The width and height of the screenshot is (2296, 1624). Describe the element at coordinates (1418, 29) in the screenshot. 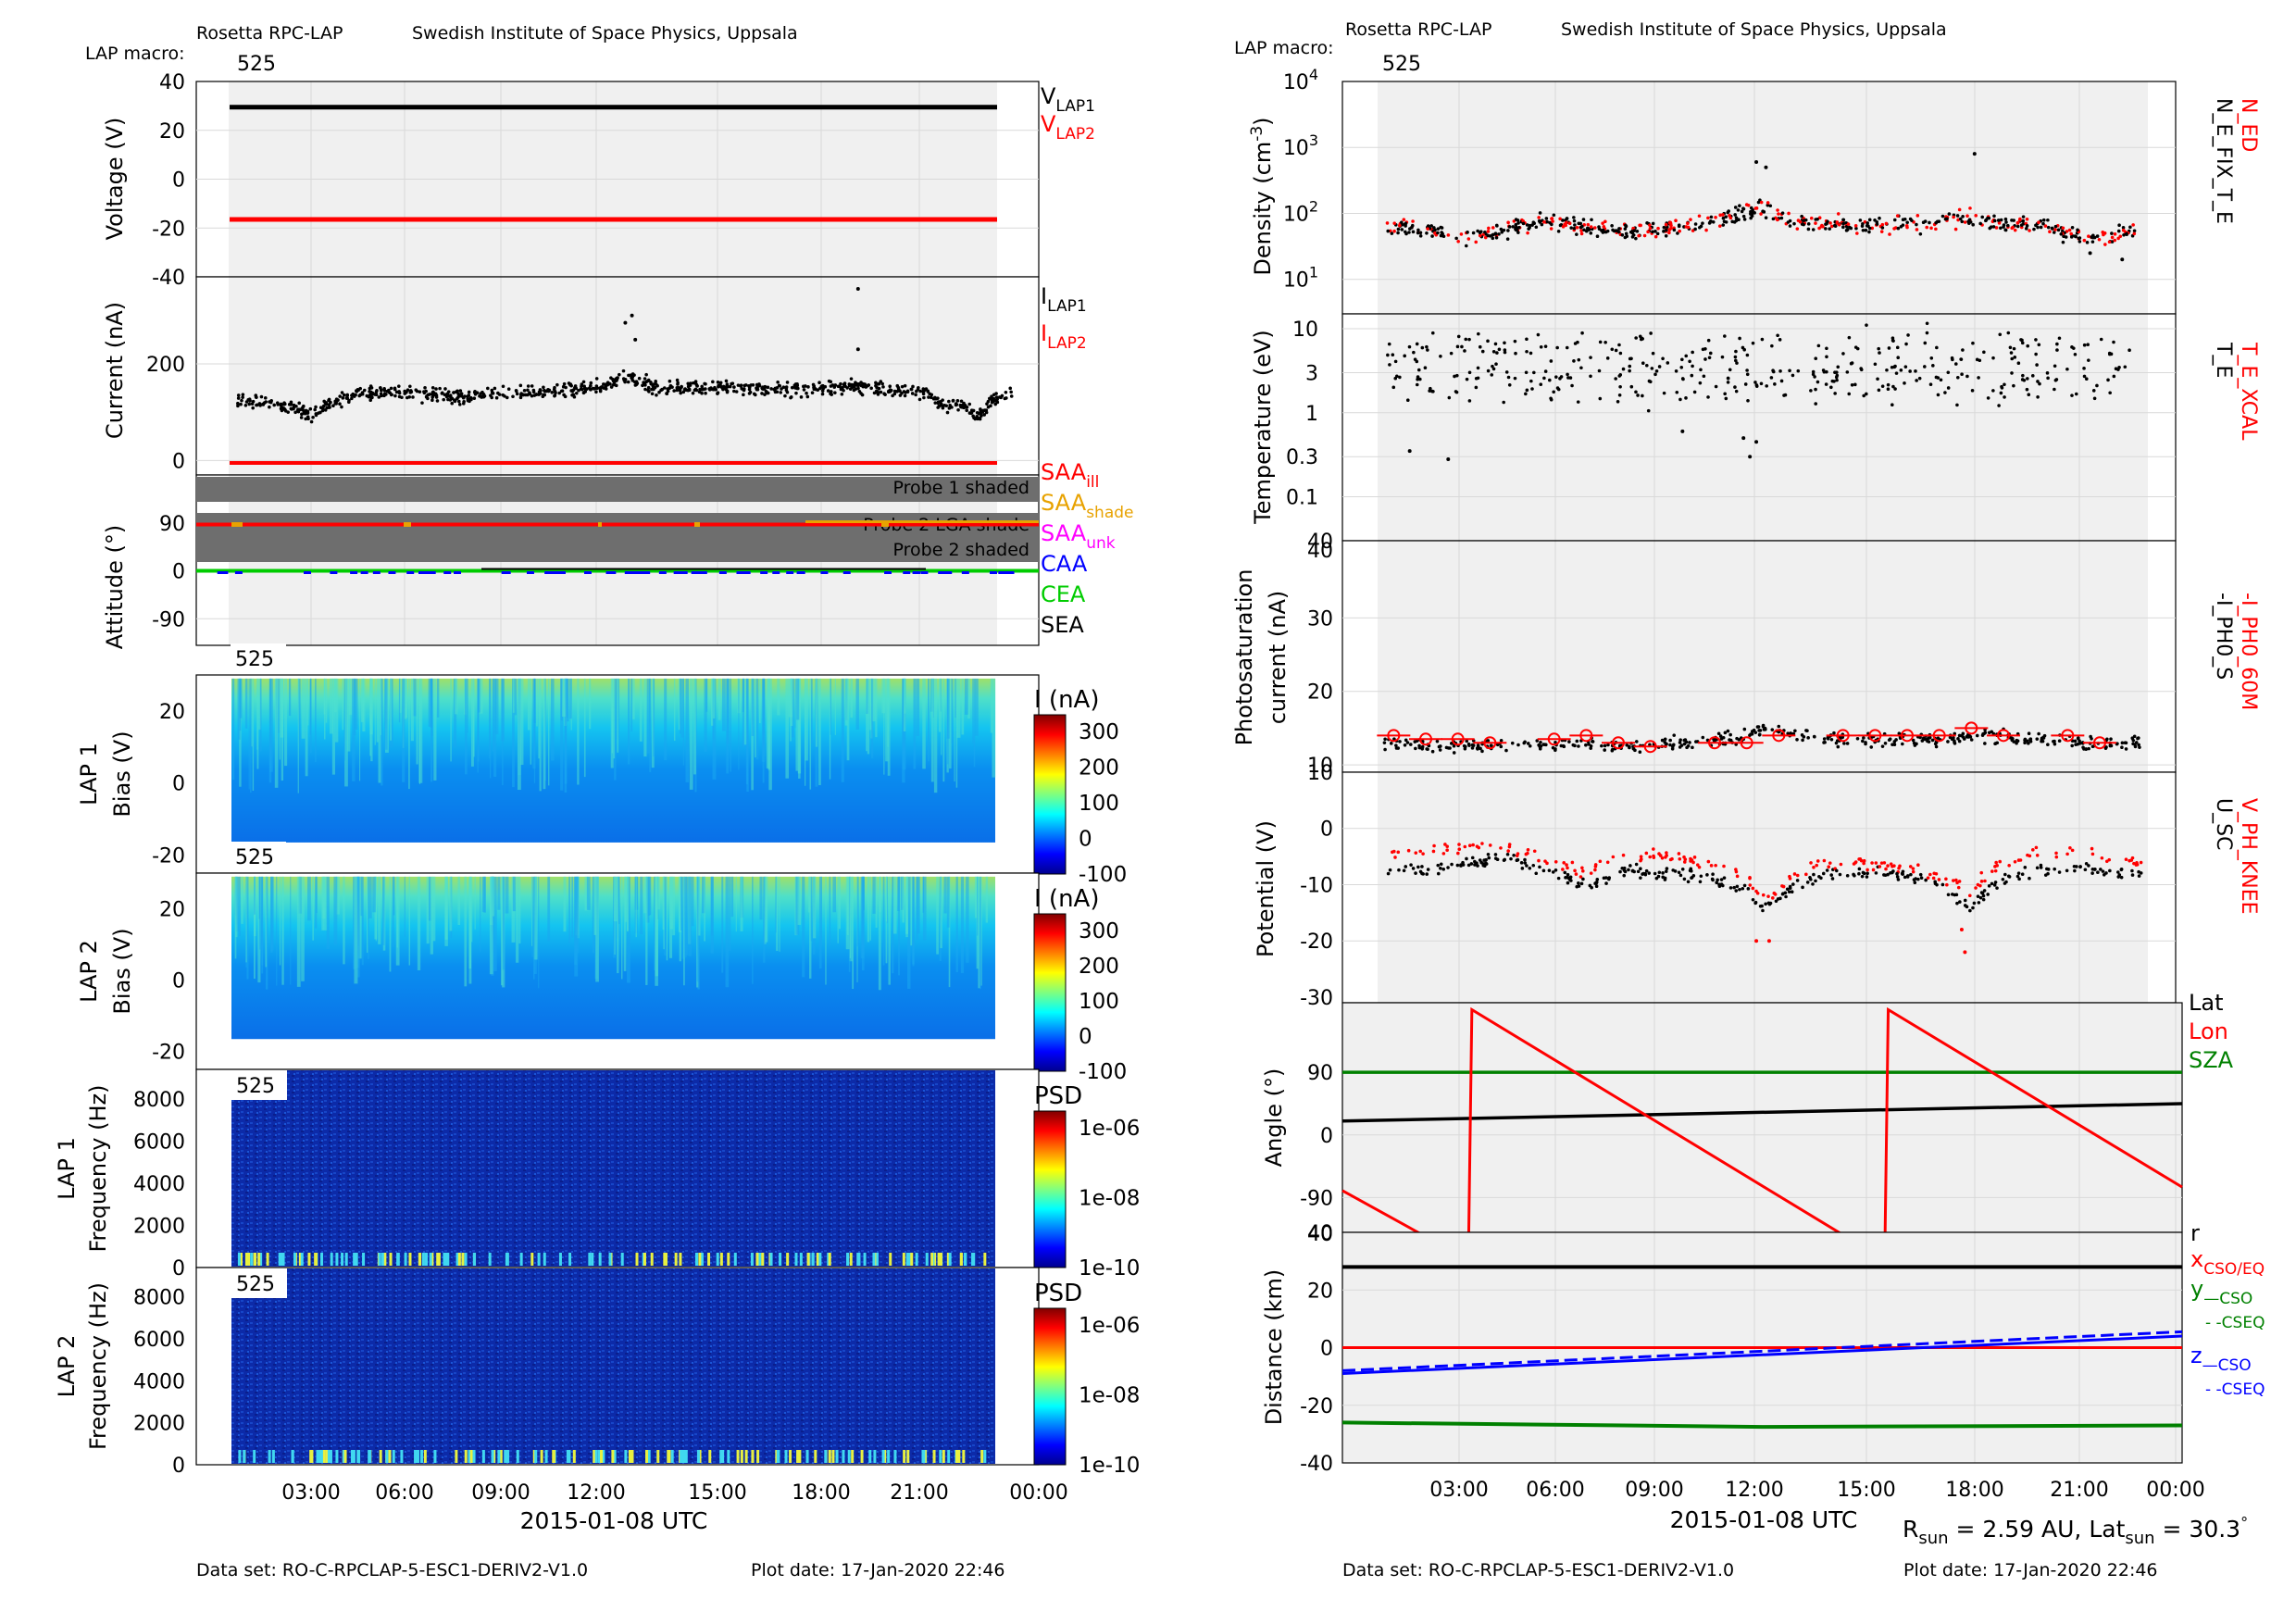

I see `right-title: Rosetta RPC-LAP` at that location.